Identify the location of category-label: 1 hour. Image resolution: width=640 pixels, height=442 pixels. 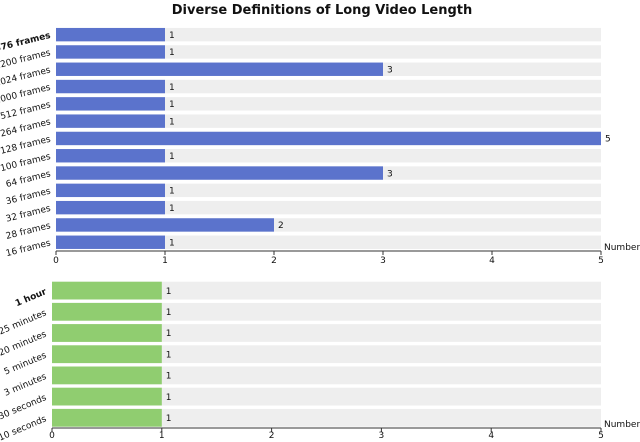
(31, 298).